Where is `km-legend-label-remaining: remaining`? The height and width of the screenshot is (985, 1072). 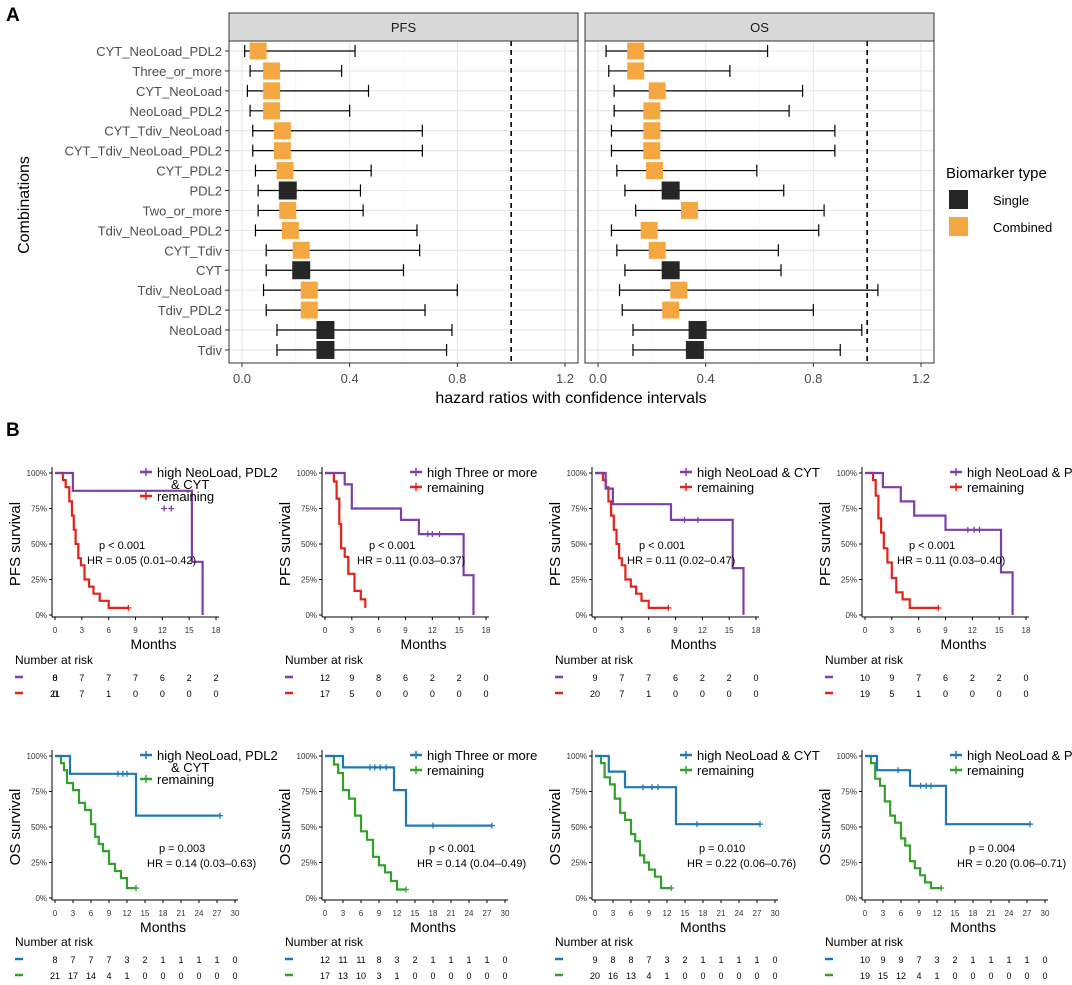 km-legend-label-remaining: remaining is located at coordinates (185, 496).